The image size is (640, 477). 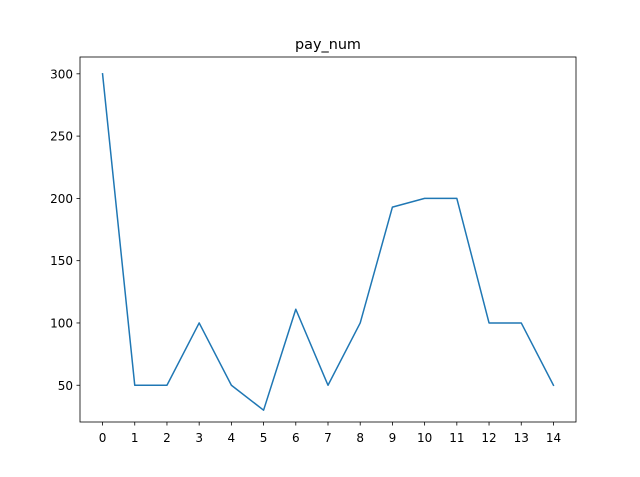 What do you see at coordinates (167, 438) in the screenshot?
I see `x-tick-label: 2` at bounding box center [167, 438].